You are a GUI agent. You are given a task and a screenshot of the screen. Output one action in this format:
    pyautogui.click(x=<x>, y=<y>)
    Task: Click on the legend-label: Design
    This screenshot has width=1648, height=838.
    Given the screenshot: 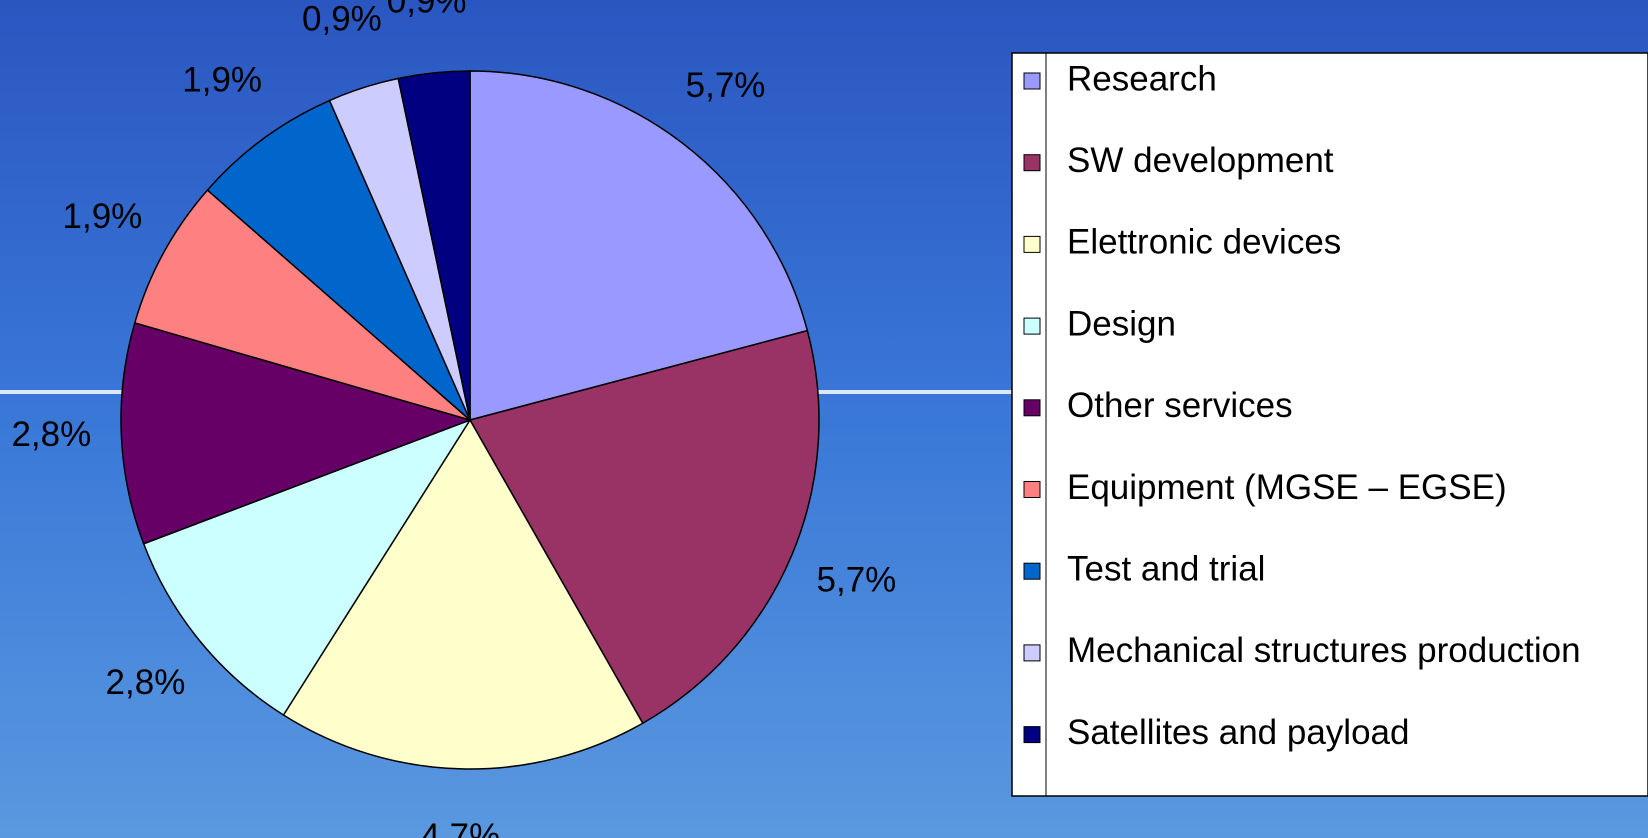 What is the action you would take?
    pyautogui.click(x=1121, y=323)
    